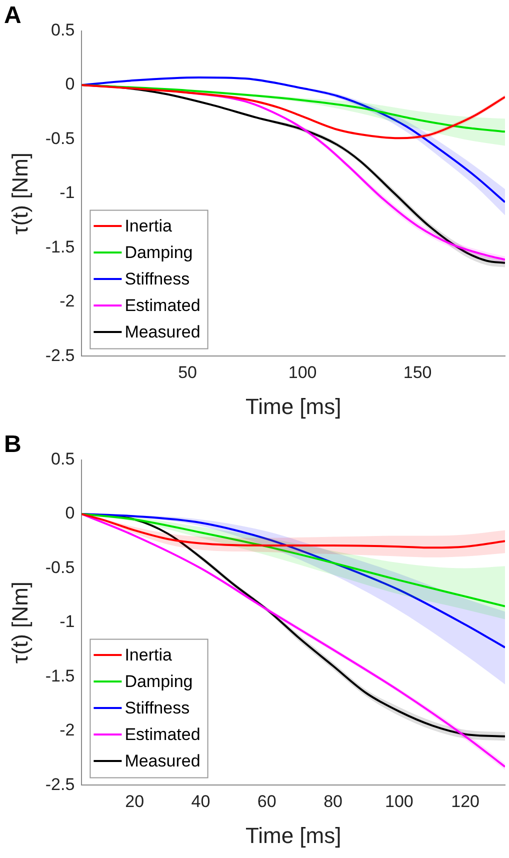  What do you see at coordinates (333, 802) in the screenshot?
I see `x-tick-label: 80` at bounding box center [333, 802].